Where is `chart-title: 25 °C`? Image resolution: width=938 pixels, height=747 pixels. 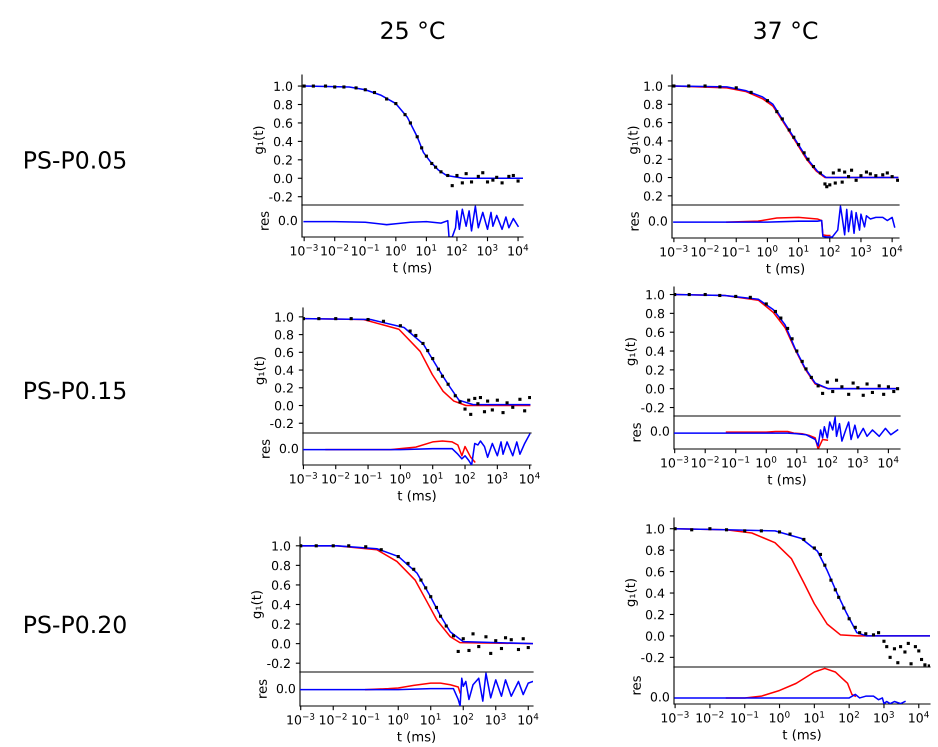 chart-title: 25 °C is located at coordinates (412, 30).